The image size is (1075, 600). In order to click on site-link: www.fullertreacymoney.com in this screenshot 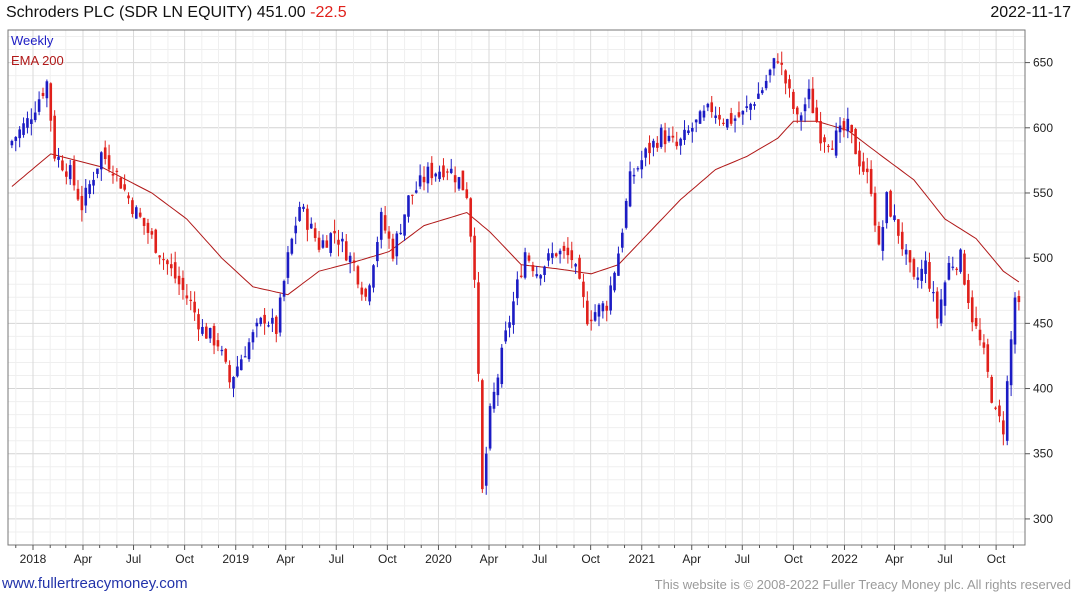, I will do `click(95, 583)`.